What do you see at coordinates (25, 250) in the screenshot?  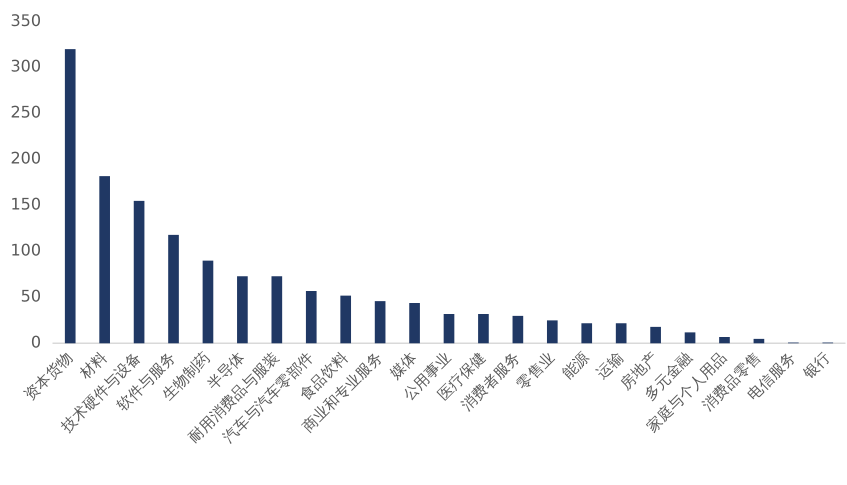 I see `y-tick-label: 100` at bounding box center [25, 250].